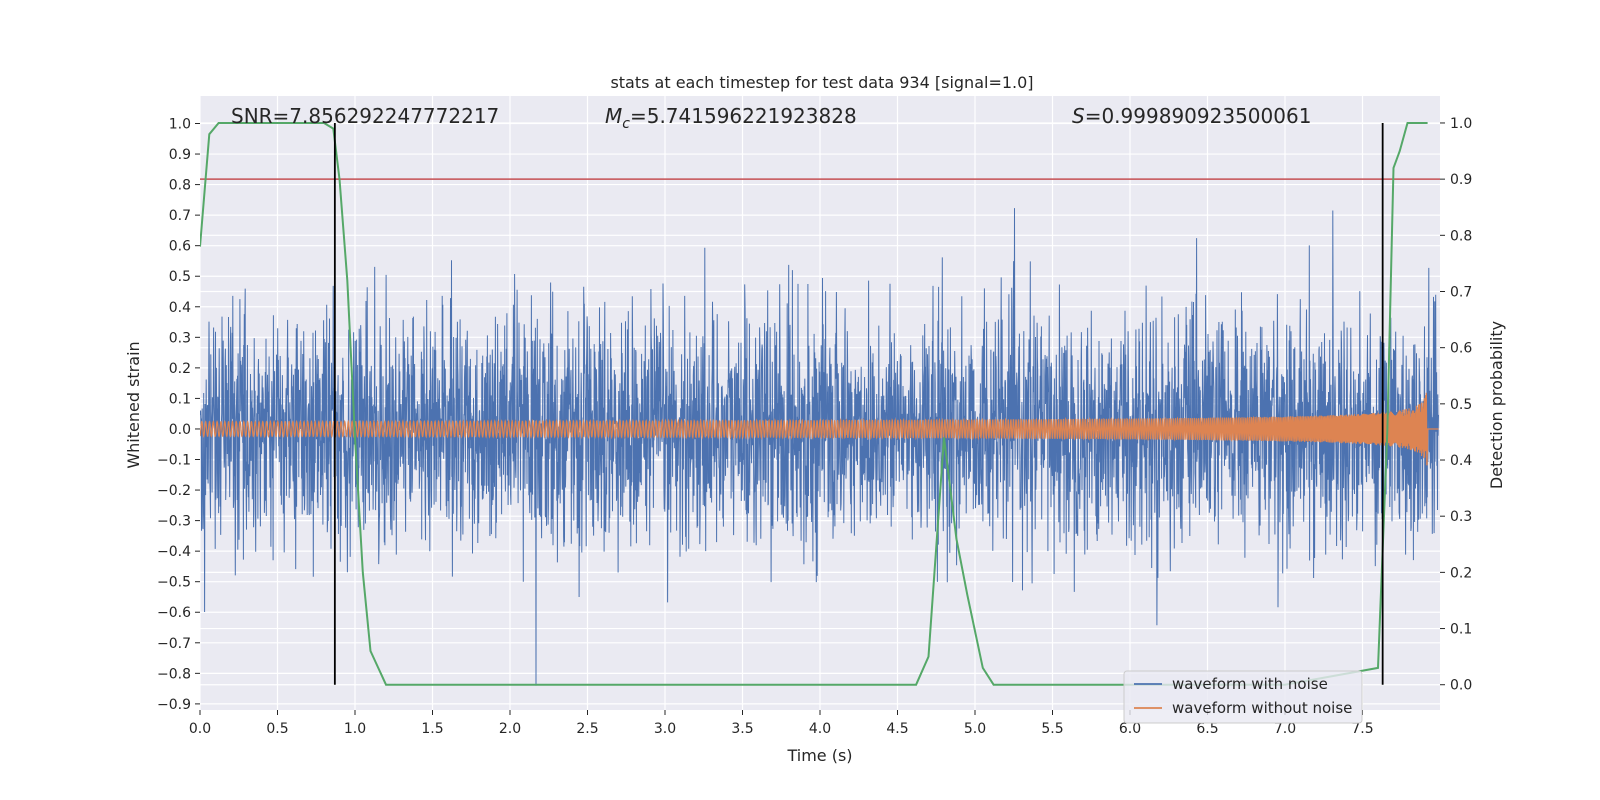 This screenshot has width=1600, height=800. I want to click on y-tick-label: −0.6, so click(174, 613).